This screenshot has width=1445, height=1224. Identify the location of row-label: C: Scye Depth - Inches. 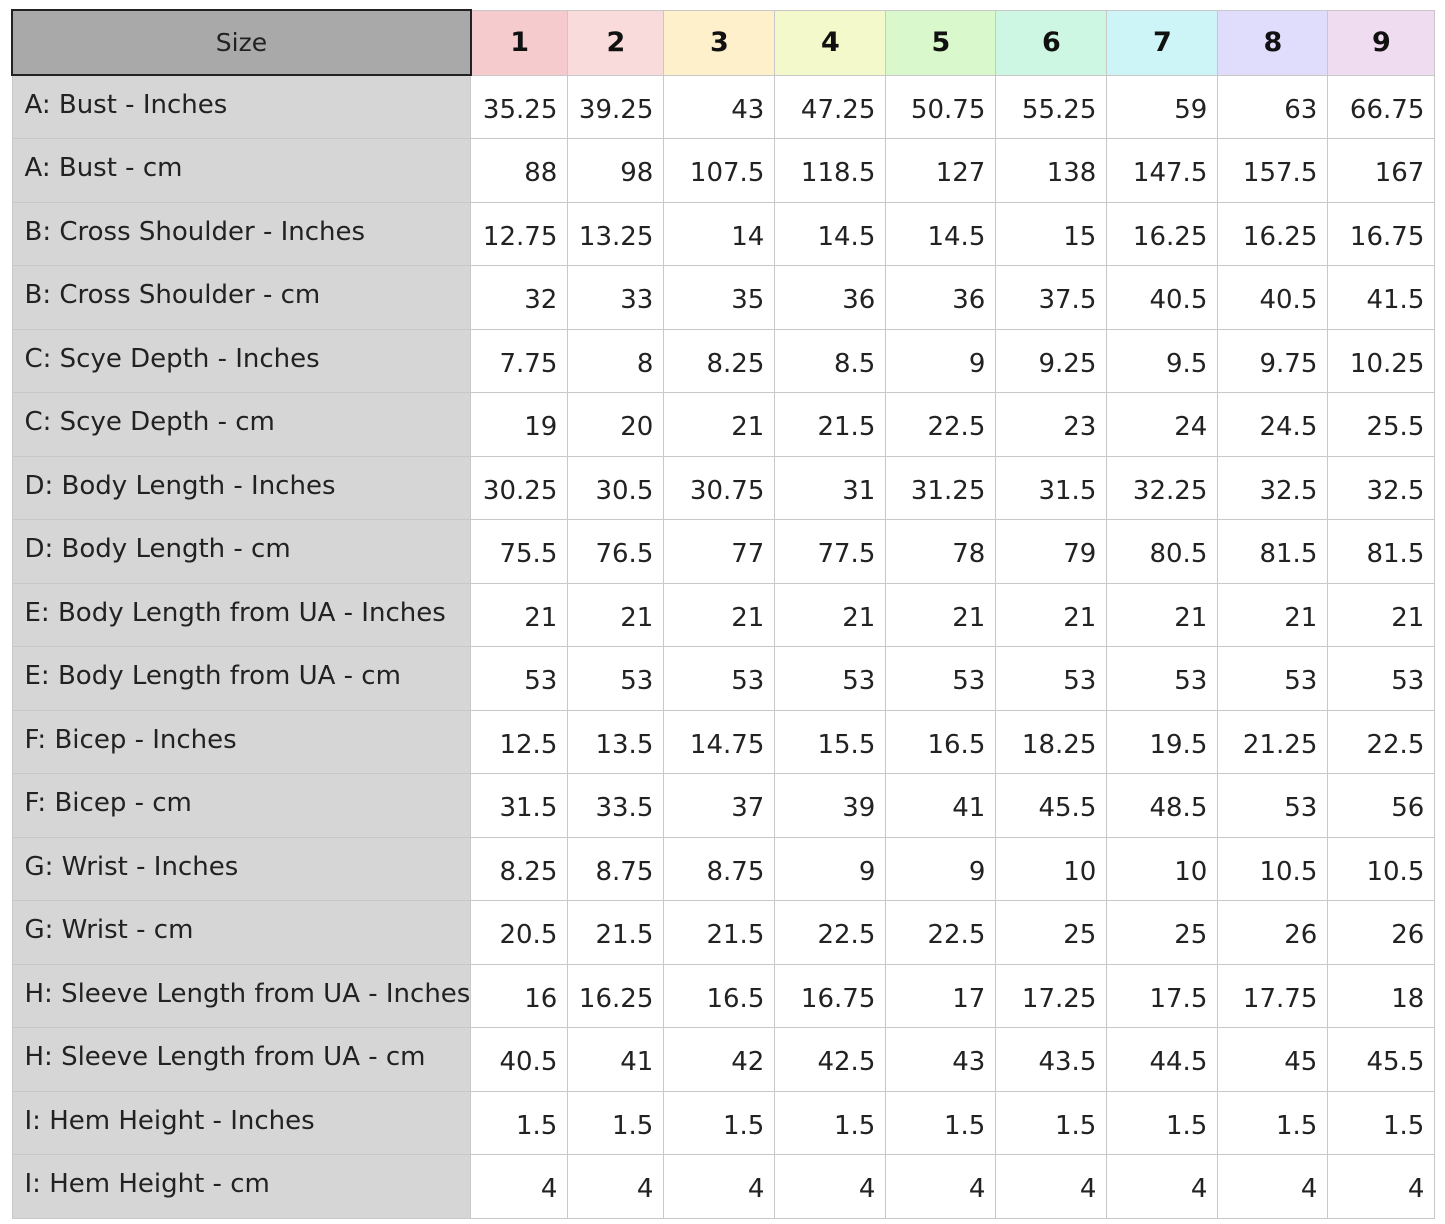
(241, 360).